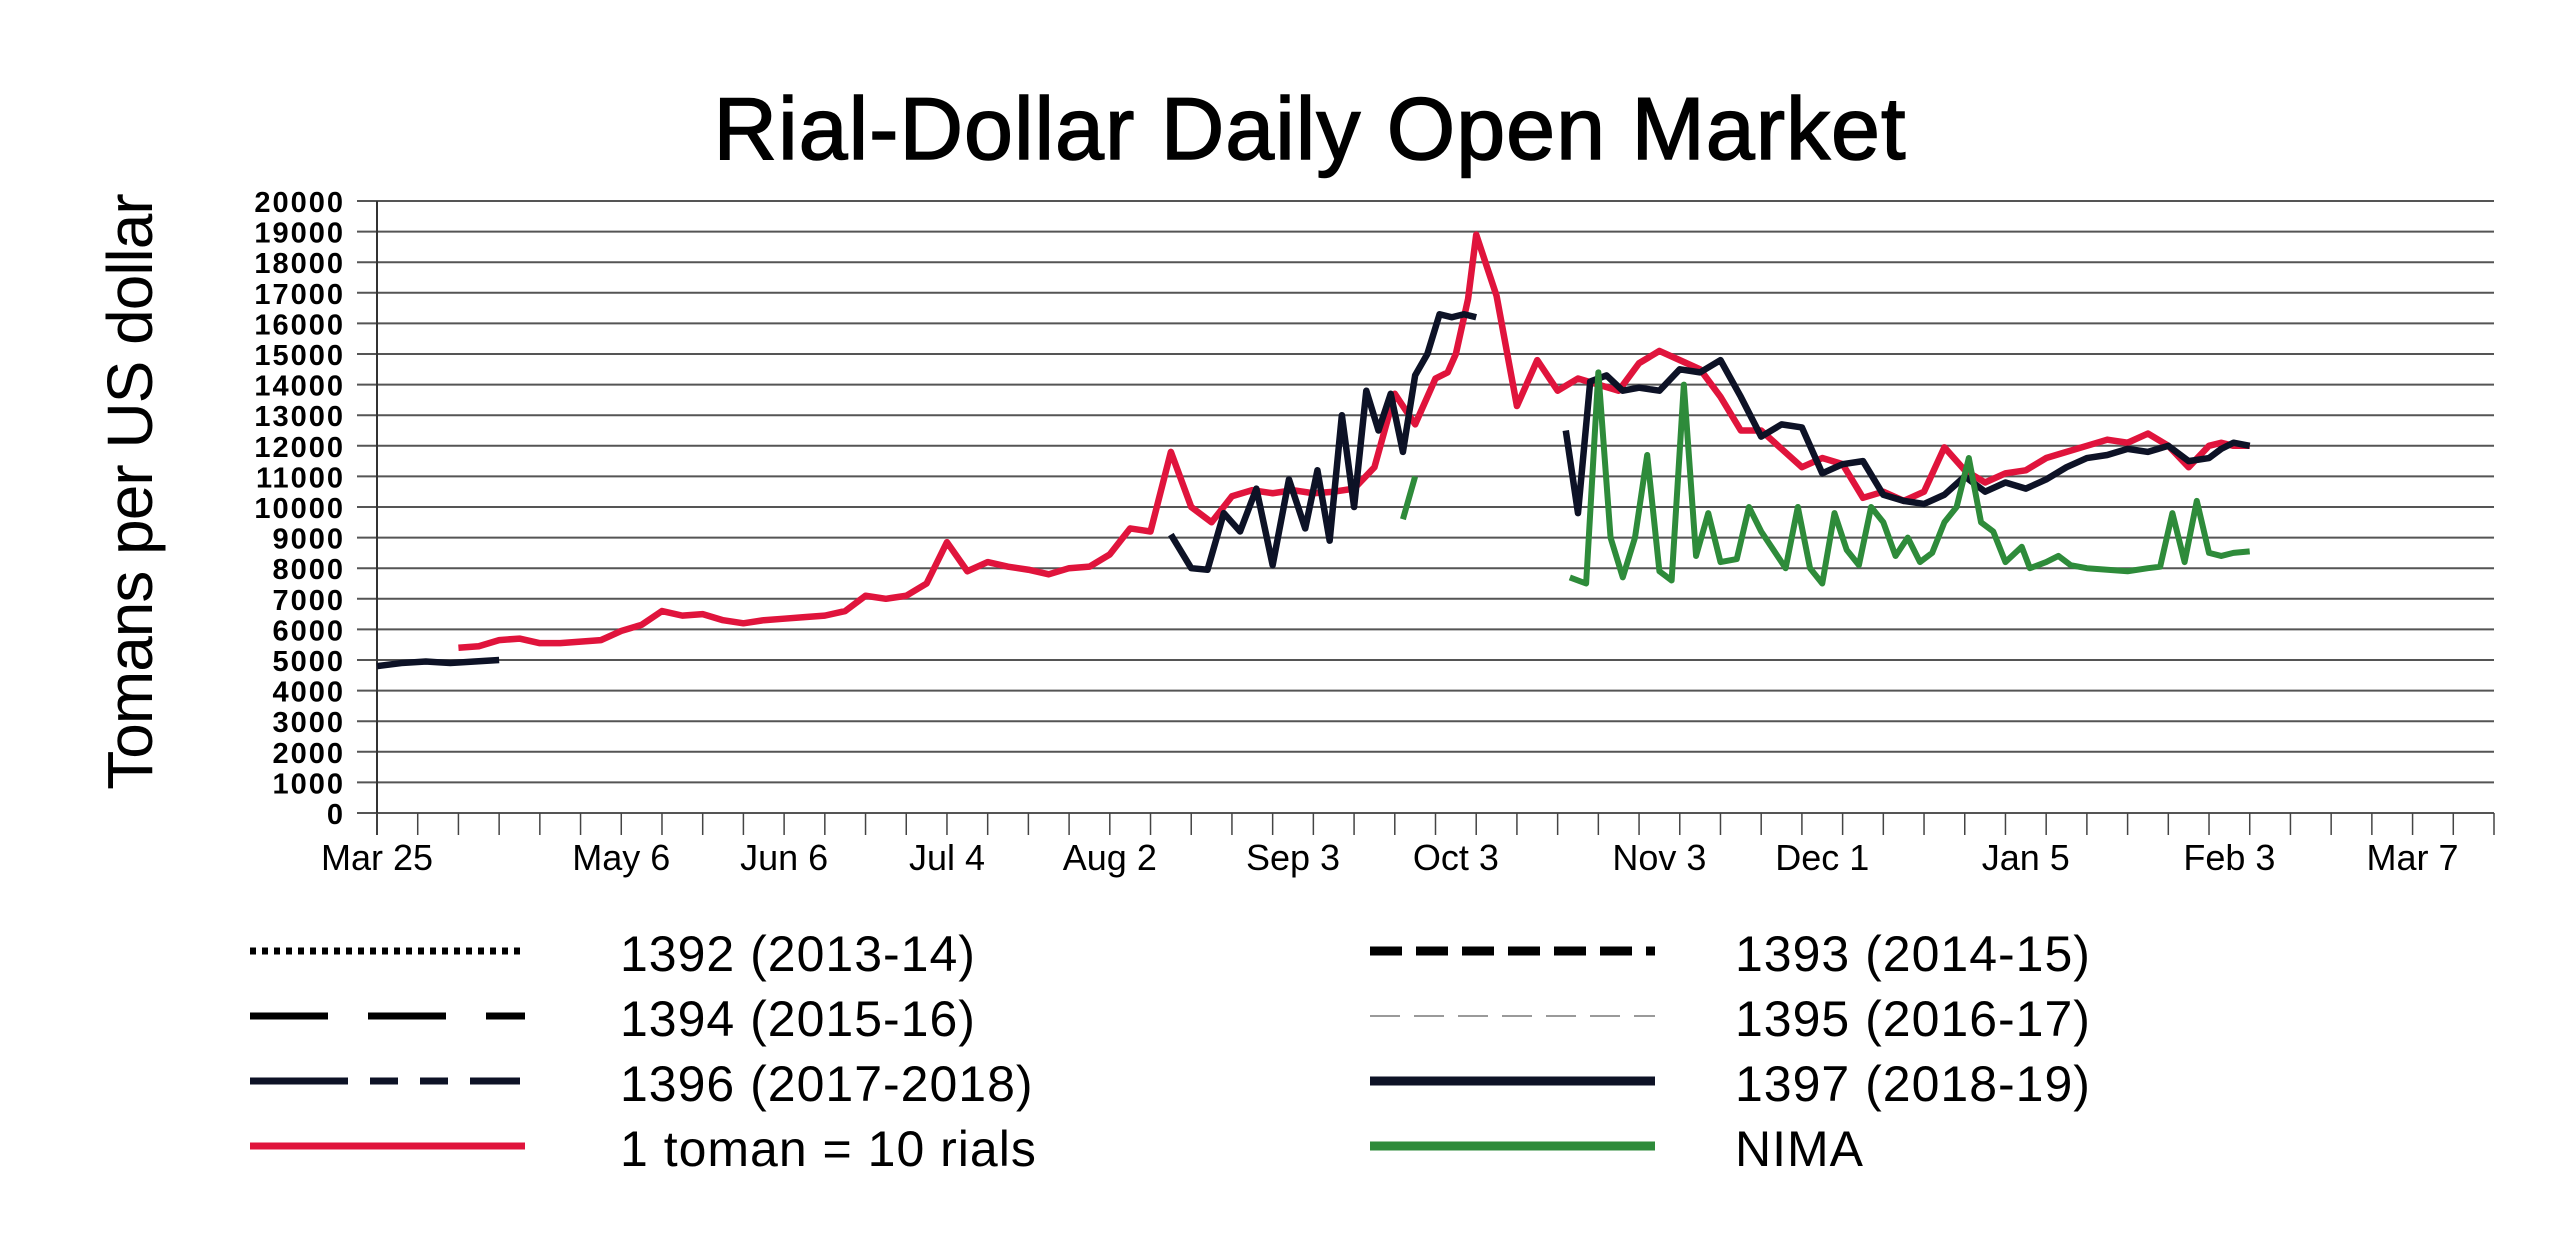 The height and width of the screenshot is (1252, 2560). Describe the element at coordinates (1456, 857) in the screenshot. I see `x-tick-label: Oct 3` at that location.